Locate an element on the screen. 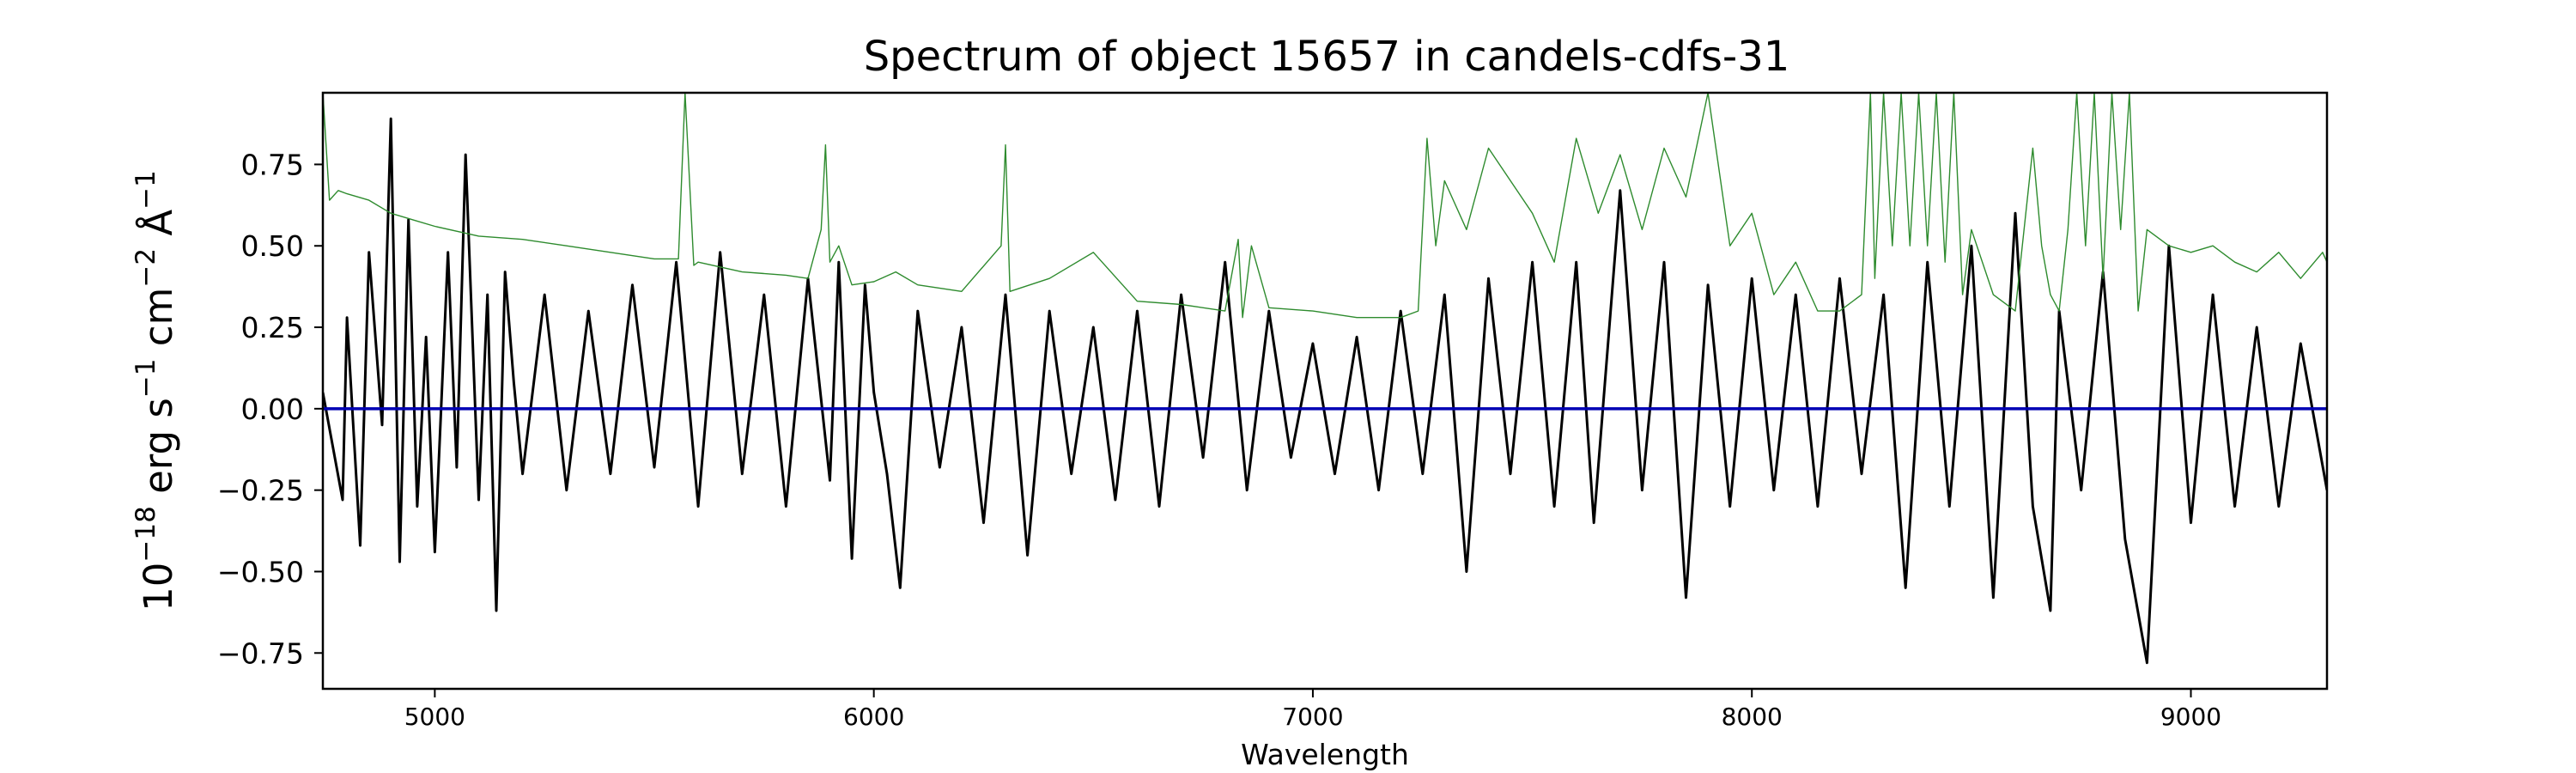 Image resolution: width=2576 pixels, height=773 pixels. x-tick-label: 5000 is located at coordinates (434, 717).